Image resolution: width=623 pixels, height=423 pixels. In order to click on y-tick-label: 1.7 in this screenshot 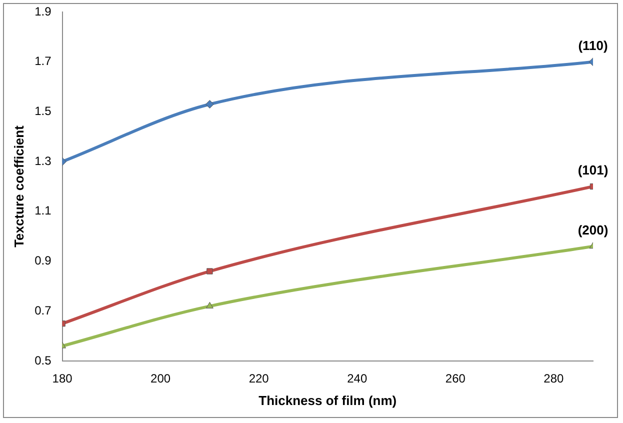, I will do `click(43, 61)`.